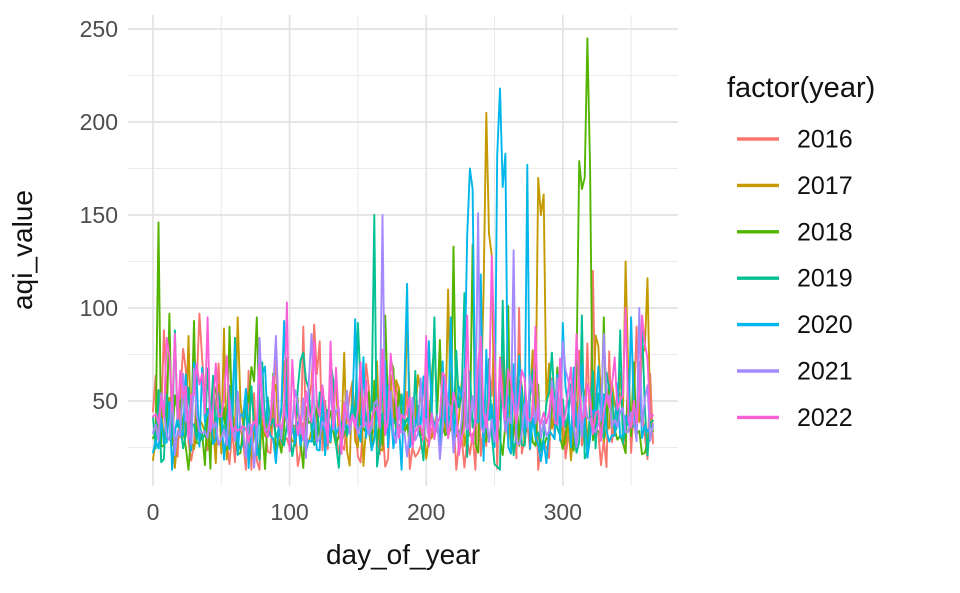  I want to click on x-tick-label: 100, so click(289, 512).